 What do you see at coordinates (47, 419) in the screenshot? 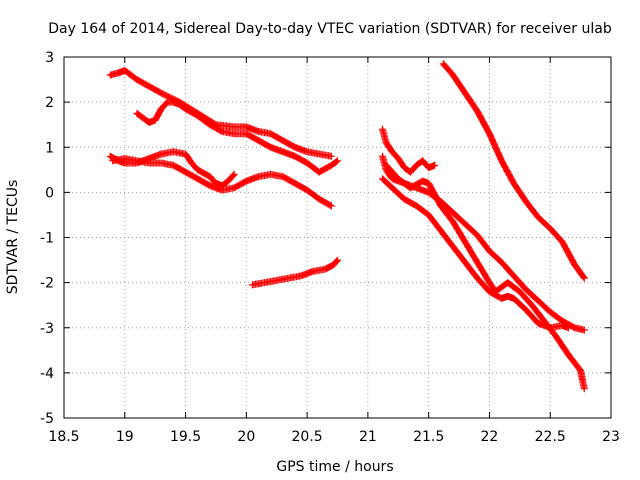
I see `y-tick-label: -5` at bounding box center [47, 419].